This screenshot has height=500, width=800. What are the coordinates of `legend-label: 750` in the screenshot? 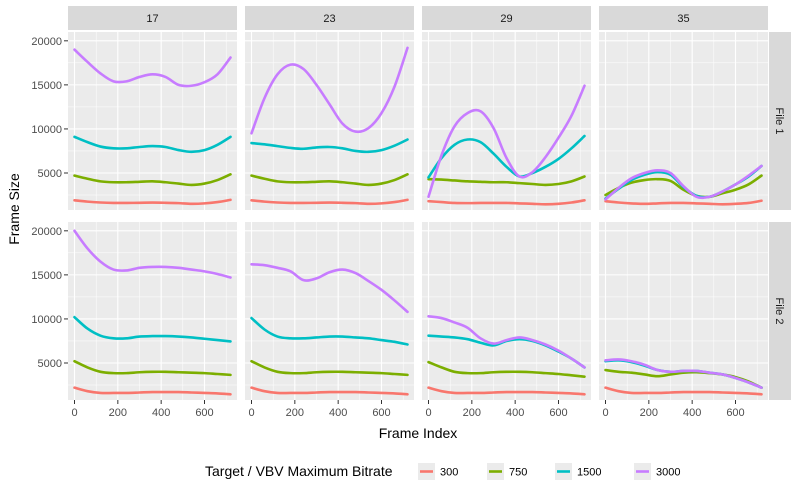 It's located at (518, 473).